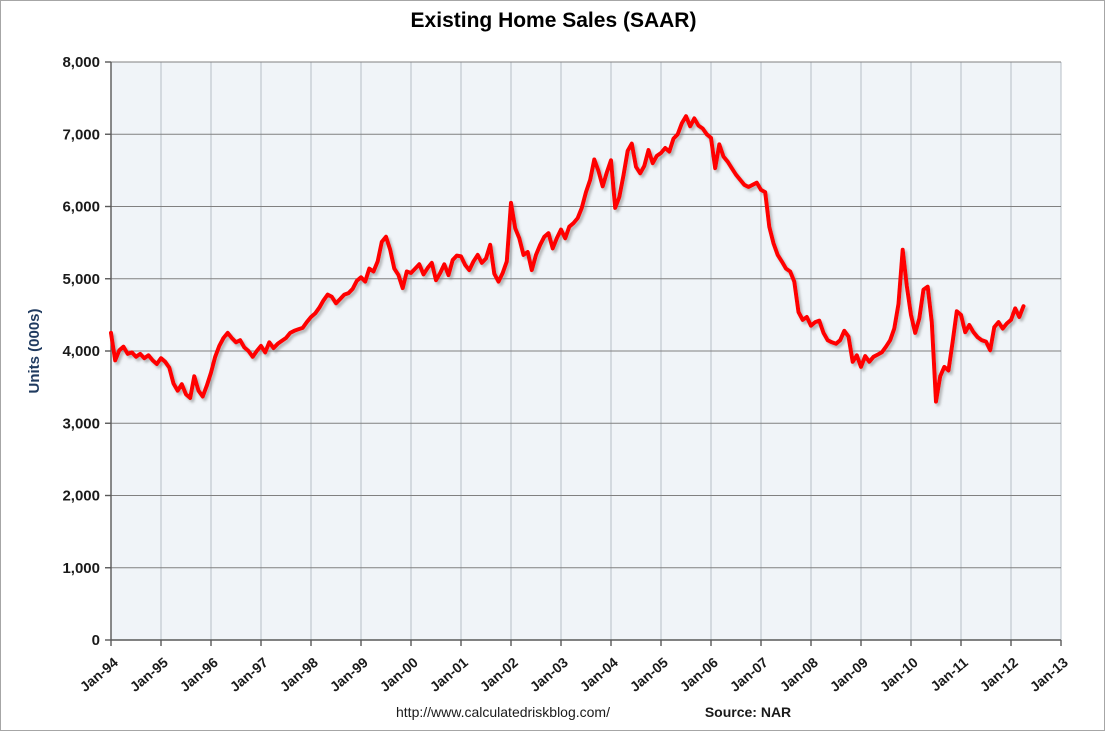  I want to click on y-tick-label: 8,000, so click(81, 62).